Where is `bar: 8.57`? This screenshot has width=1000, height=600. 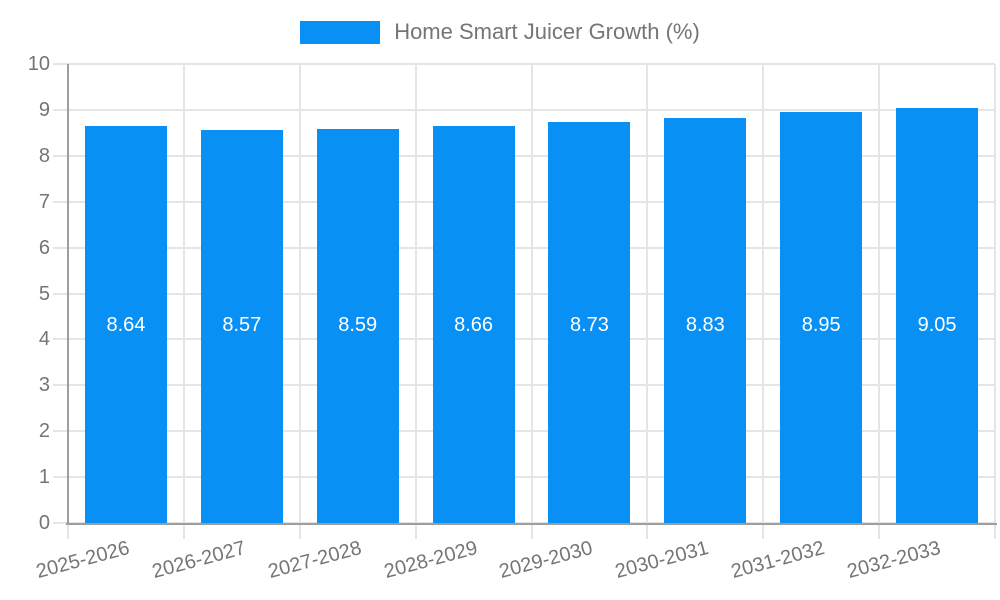
bar: 8.57 is located at coordinates (241, 326).